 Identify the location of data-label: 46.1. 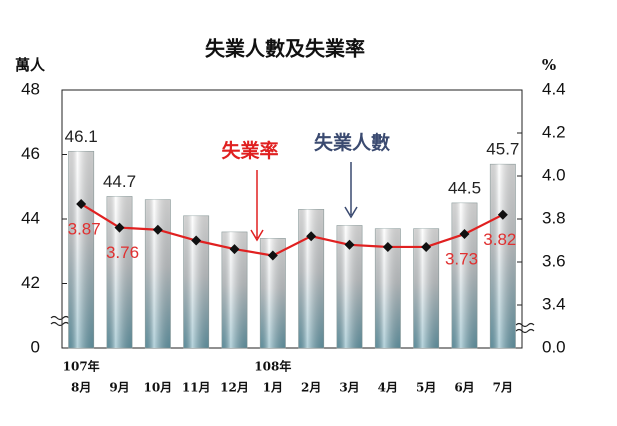
(81, 136).